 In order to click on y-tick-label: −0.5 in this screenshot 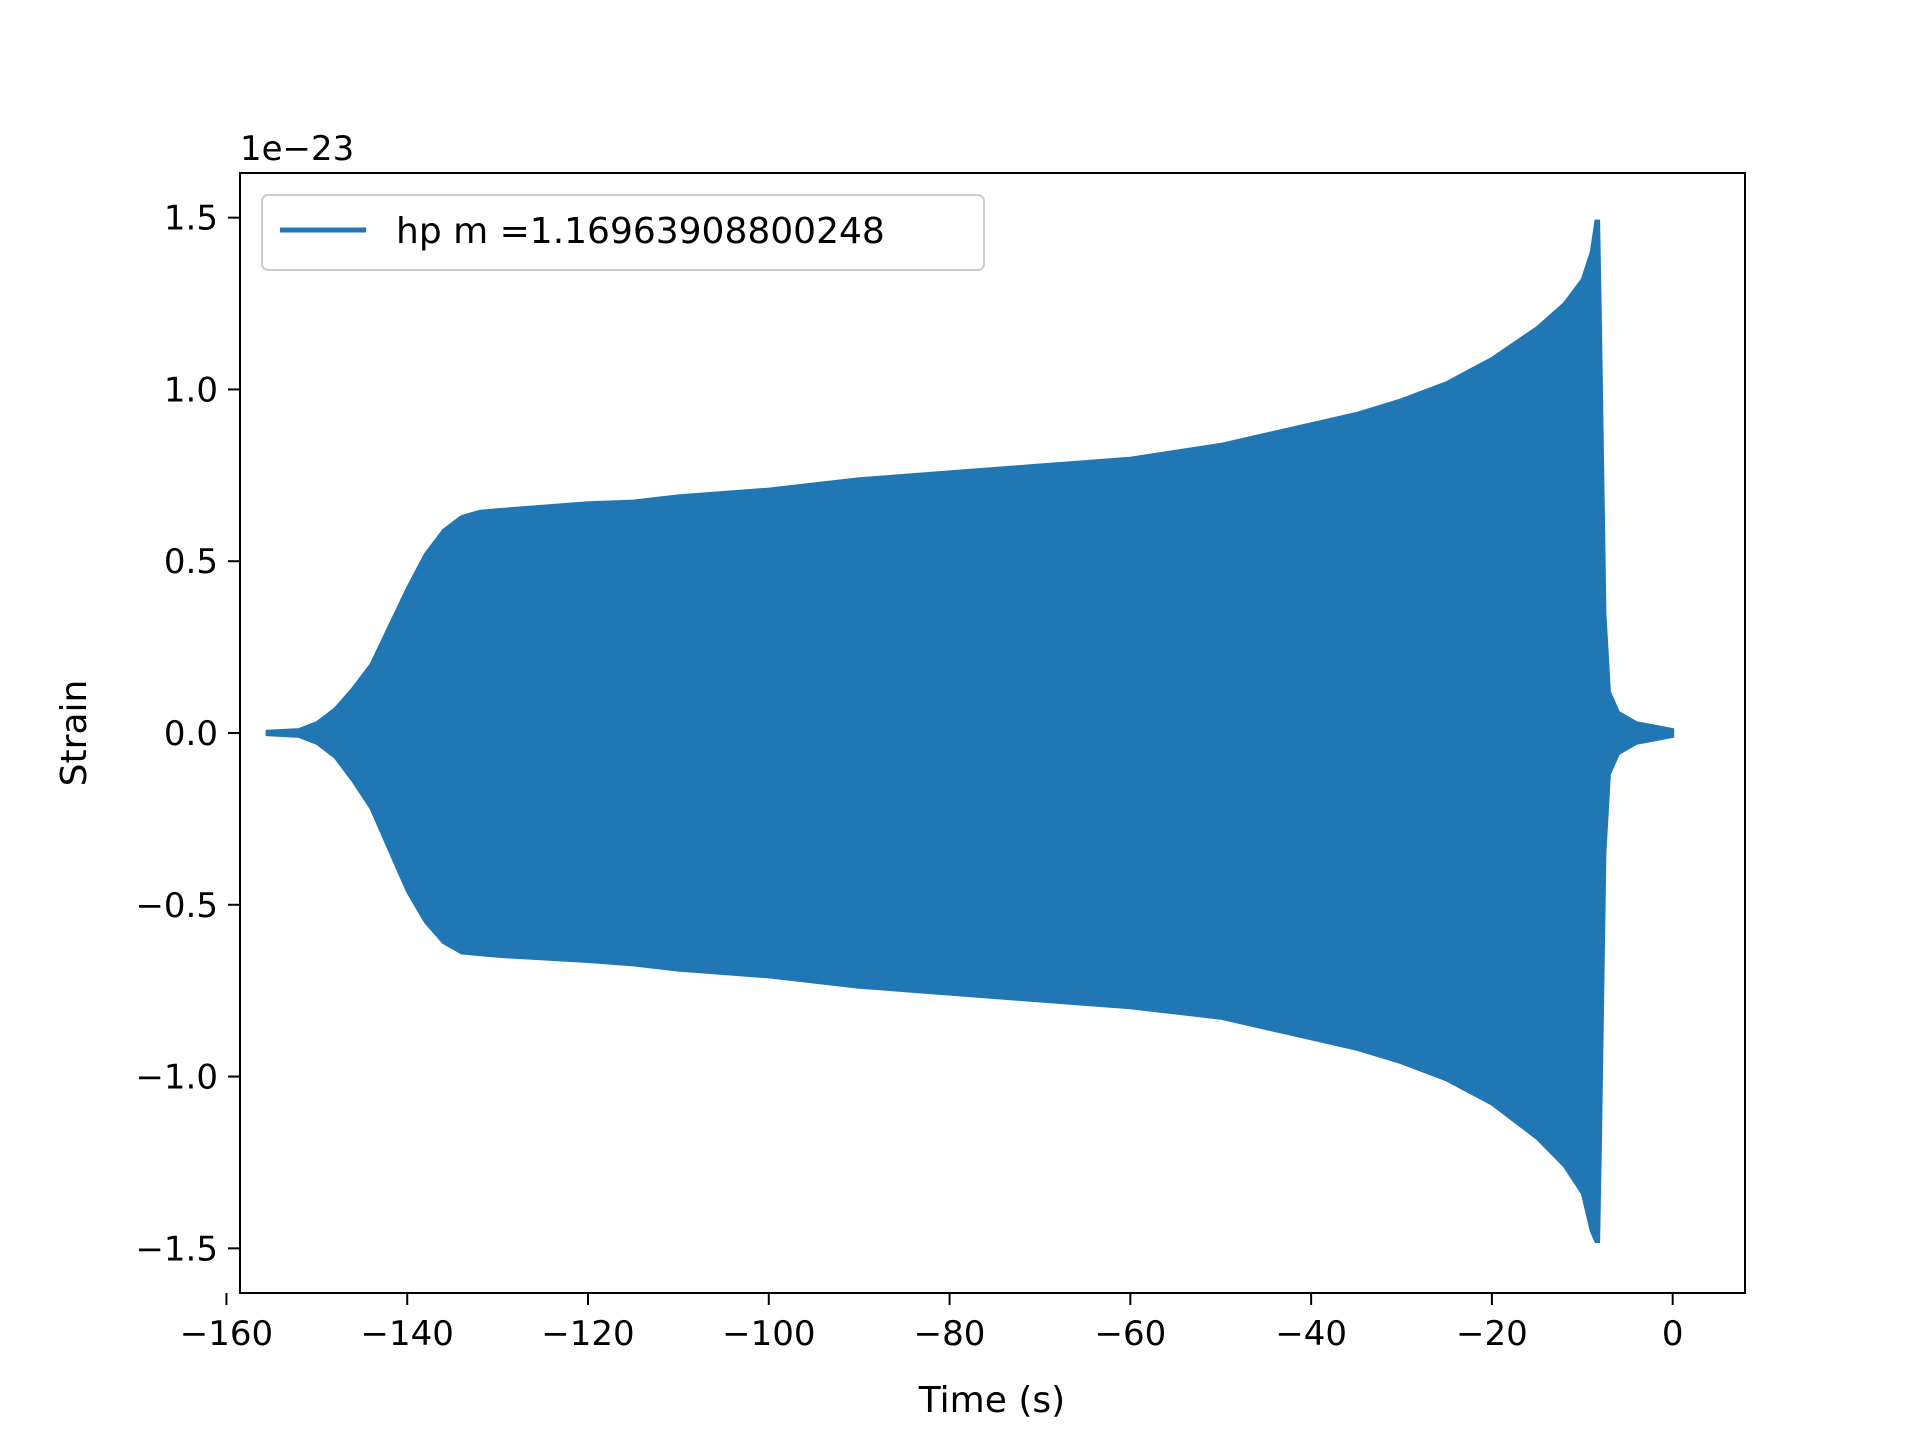, I will do `click(176, 906)`.